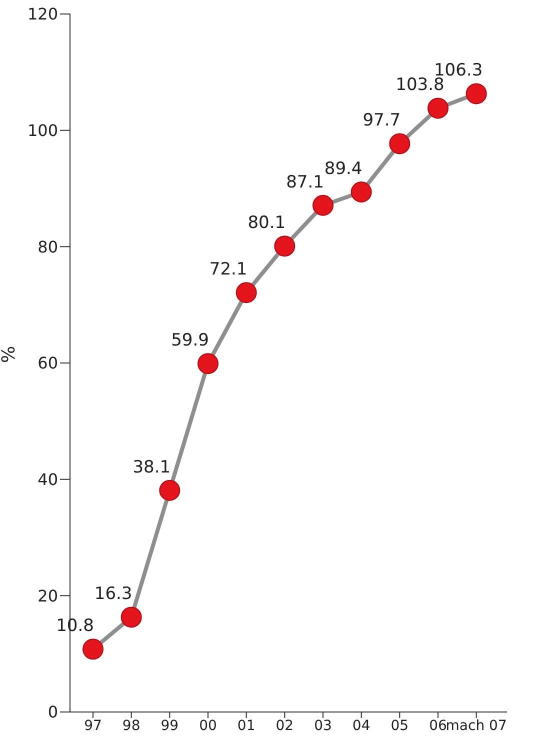 The width and height of the screenshot is (543, 742). I want to click on y-axis-title: %, so click(10, 354).